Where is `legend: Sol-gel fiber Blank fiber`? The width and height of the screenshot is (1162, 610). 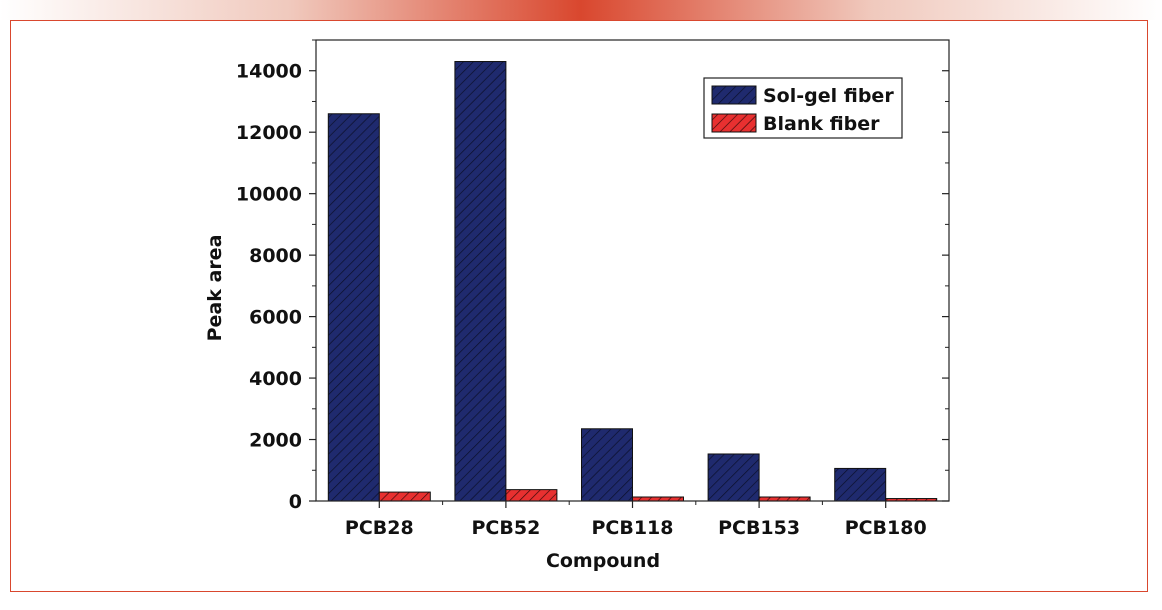 legend: Sol-gel fiber Blank fiber is located at coordinates (803, 108).